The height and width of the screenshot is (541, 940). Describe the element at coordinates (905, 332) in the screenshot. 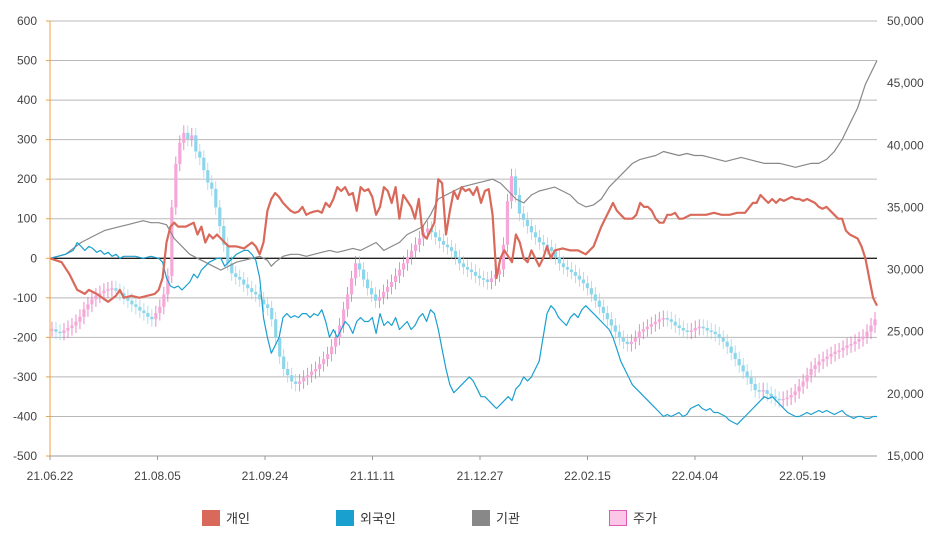

I see `y-right-tick-label: 25,000` at that location.